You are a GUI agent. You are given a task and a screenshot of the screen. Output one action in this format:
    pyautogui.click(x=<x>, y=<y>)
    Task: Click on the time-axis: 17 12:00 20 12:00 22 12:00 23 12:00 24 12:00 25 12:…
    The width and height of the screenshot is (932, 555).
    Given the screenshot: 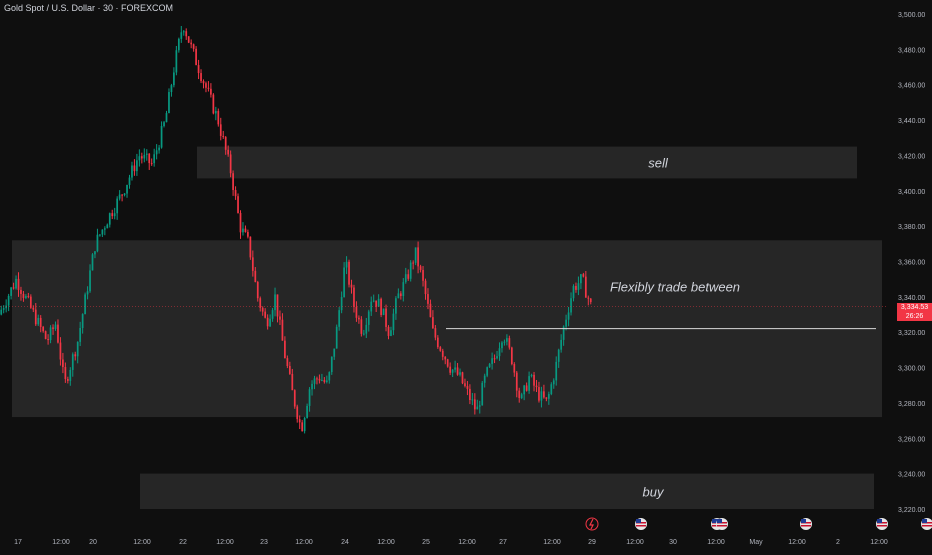 What is the action you would take?
    pyautogui.click(x=451, y=542)
    